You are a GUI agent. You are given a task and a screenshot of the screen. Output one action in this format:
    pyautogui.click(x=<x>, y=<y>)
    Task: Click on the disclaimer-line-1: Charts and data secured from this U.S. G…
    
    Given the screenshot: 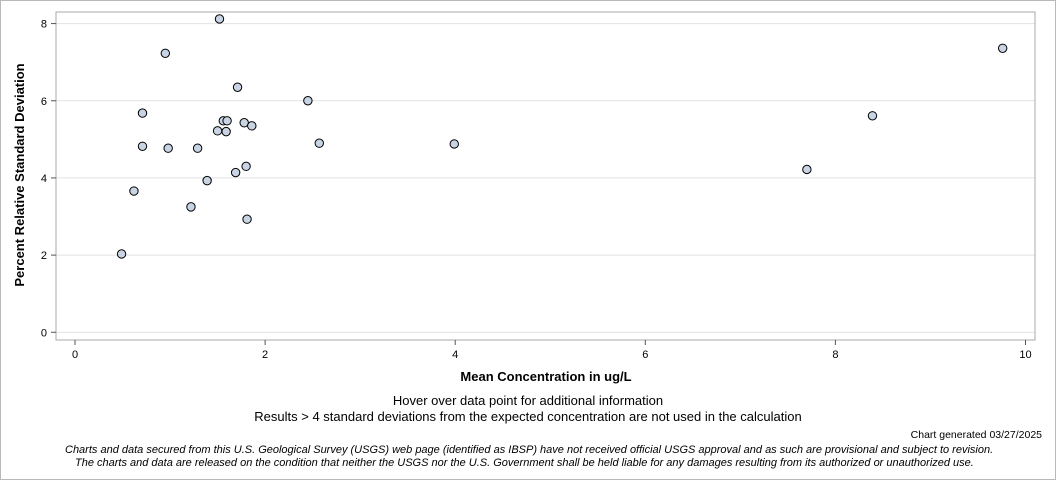 What is the action you would take?
    pyautogui.click(x=529, y=450)
    